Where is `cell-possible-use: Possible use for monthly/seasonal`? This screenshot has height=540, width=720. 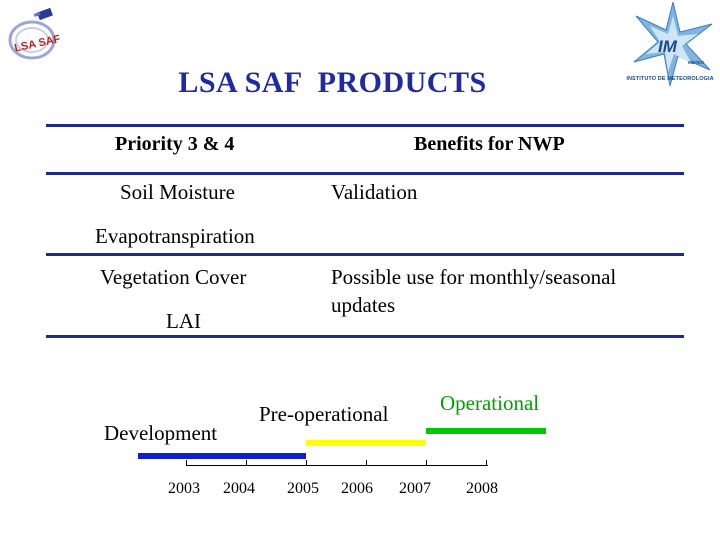
cell-possible-use: Possible use for monthly/seasonal is located at coordinates (474, 277).